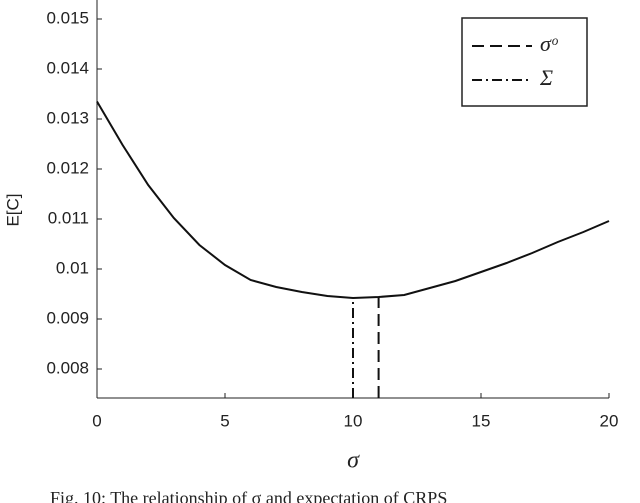  What do you see at coordinates (72, 267) in the screenshot?
I see `y-tick-label: 0.01` at bounding box center [72, 267].